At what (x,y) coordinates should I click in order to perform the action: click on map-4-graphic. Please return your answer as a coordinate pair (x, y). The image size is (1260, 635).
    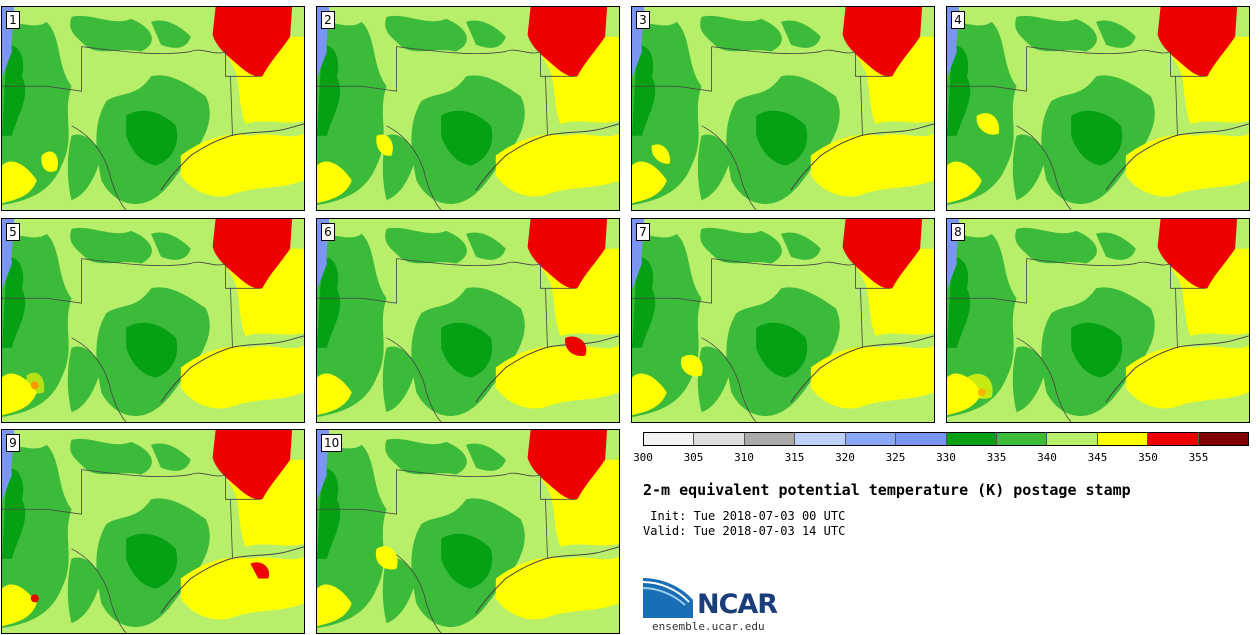
    Looking at the image, I should click on (1098, 108).